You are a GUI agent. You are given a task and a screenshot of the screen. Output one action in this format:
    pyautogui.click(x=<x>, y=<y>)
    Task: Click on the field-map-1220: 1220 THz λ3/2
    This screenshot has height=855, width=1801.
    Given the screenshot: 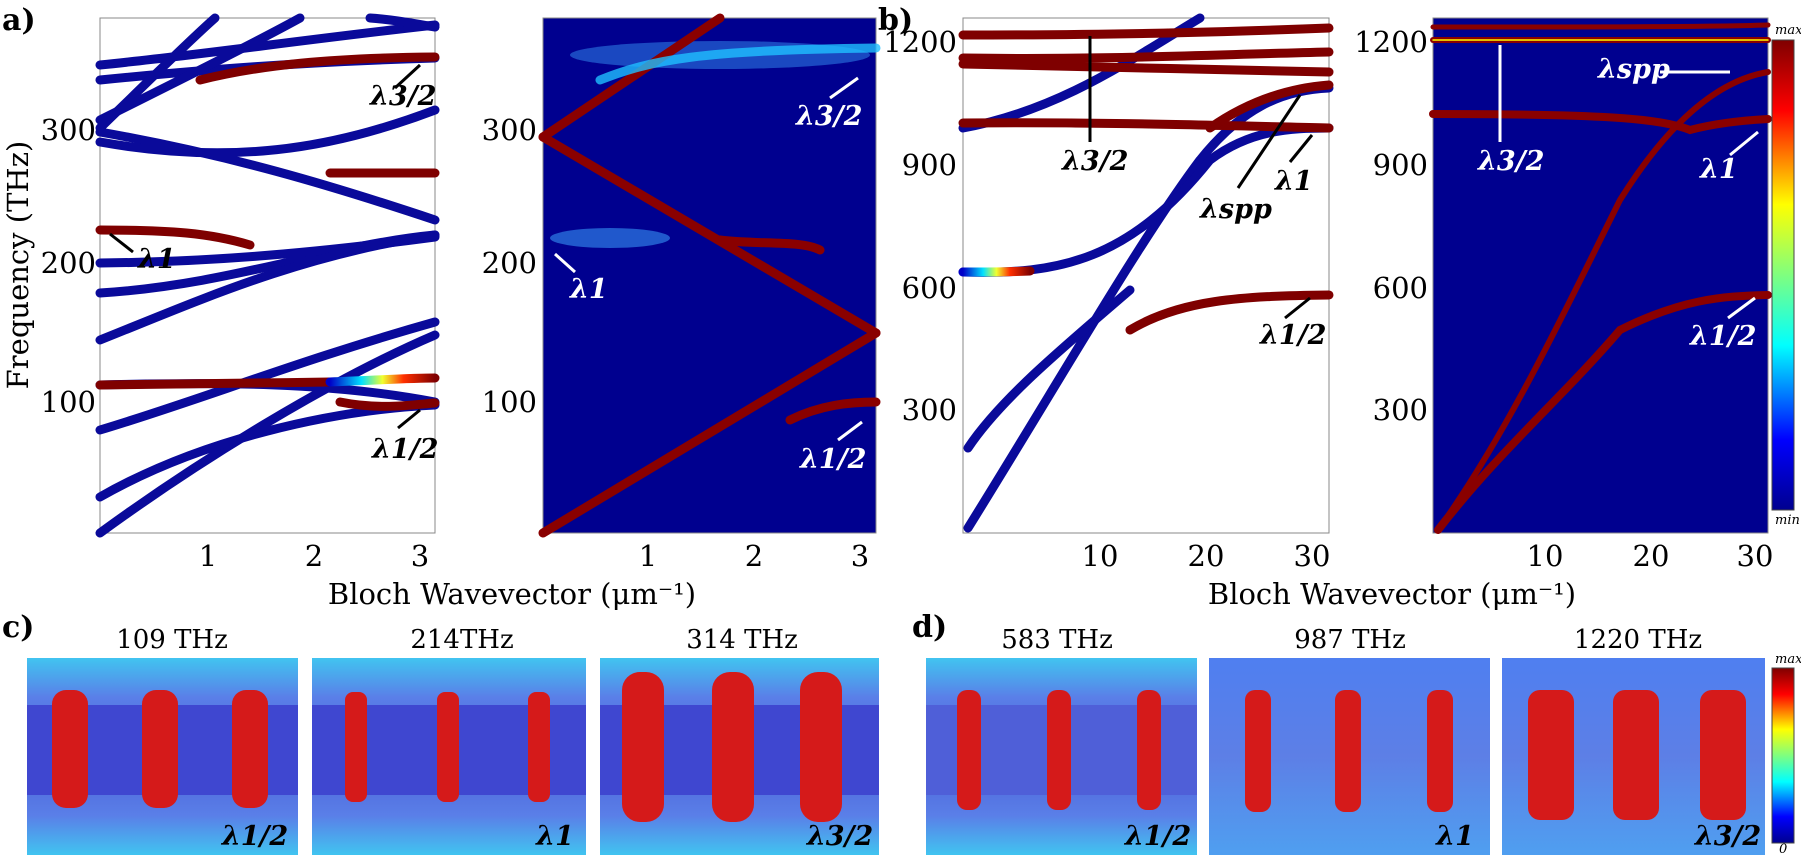 What is the action you would take?
    pyautogui.click(x=1633, y=740)
    